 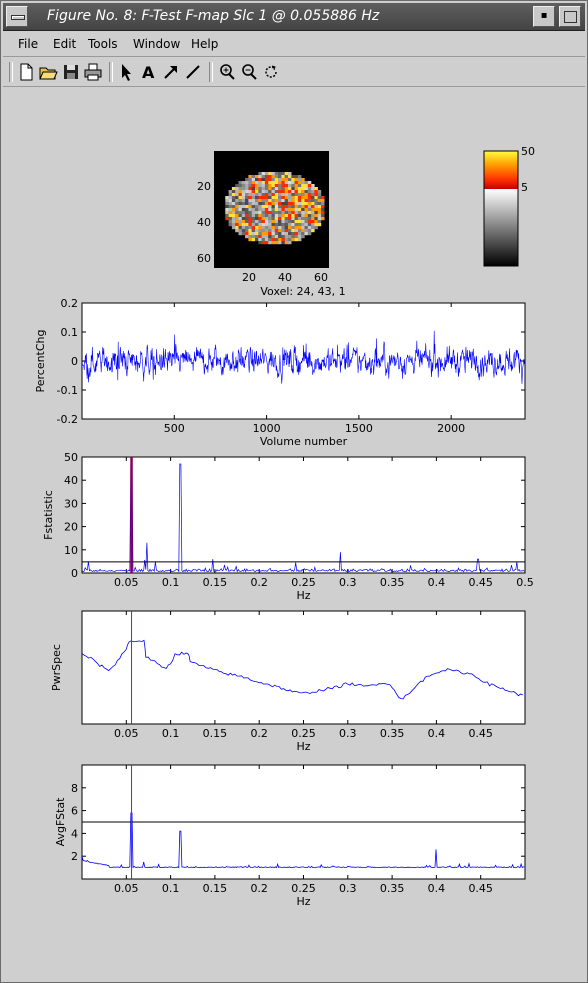 I want to click on save-disk-icon, so click(x=71, y=72).